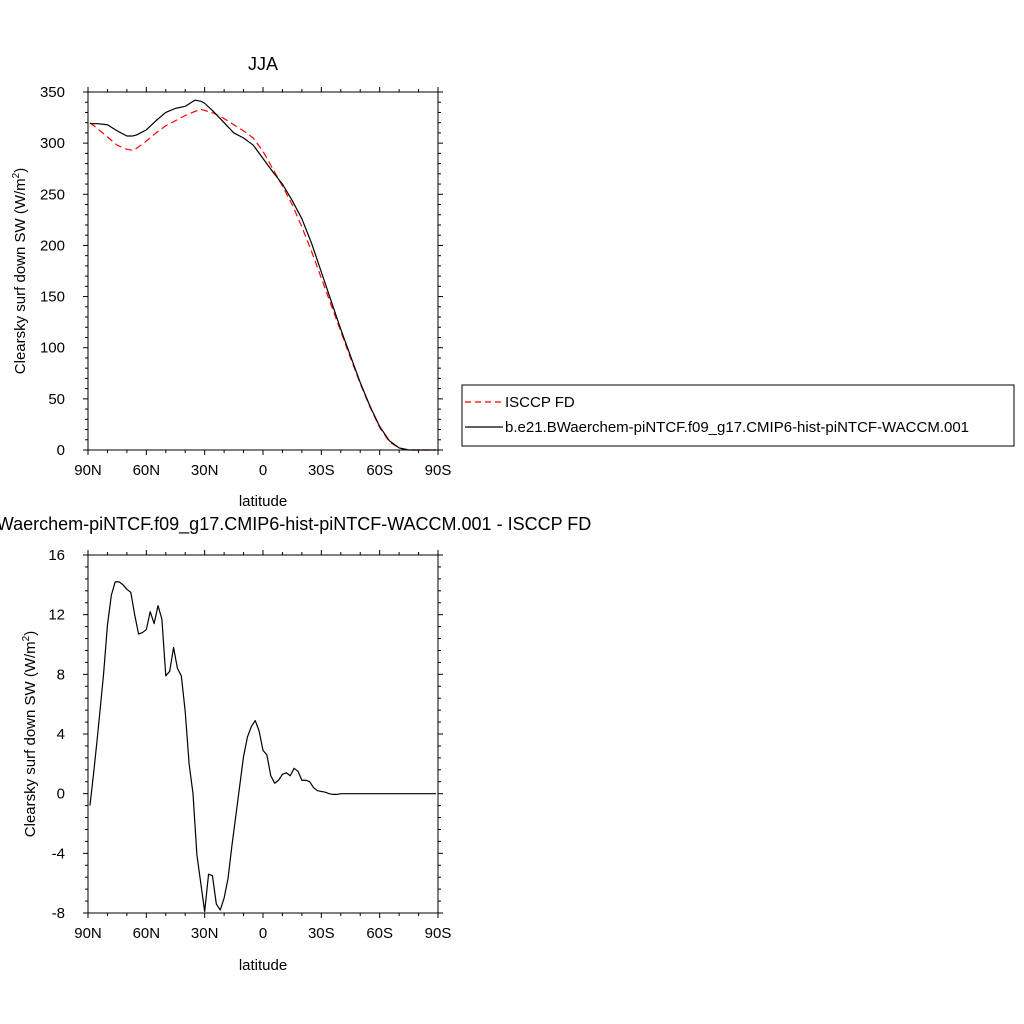 This screenshot has height=1024, width=1024. Describe the element at coordinates (88, 470) in the screenshot. I see `chart-top-x-tick-label: 90N` at that location.